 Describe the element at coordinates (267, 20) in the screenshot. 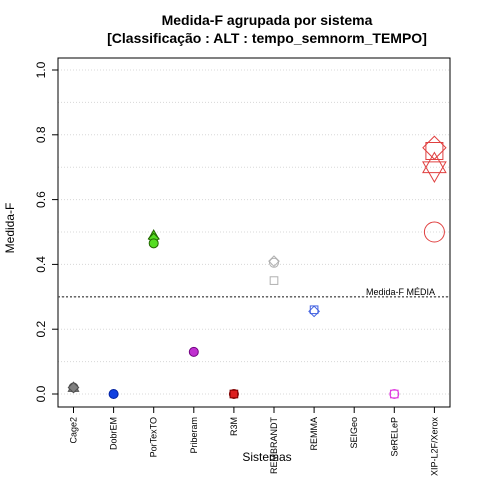

I see `chart-title-line1: Medida-F agrupada por sistema` at that location.